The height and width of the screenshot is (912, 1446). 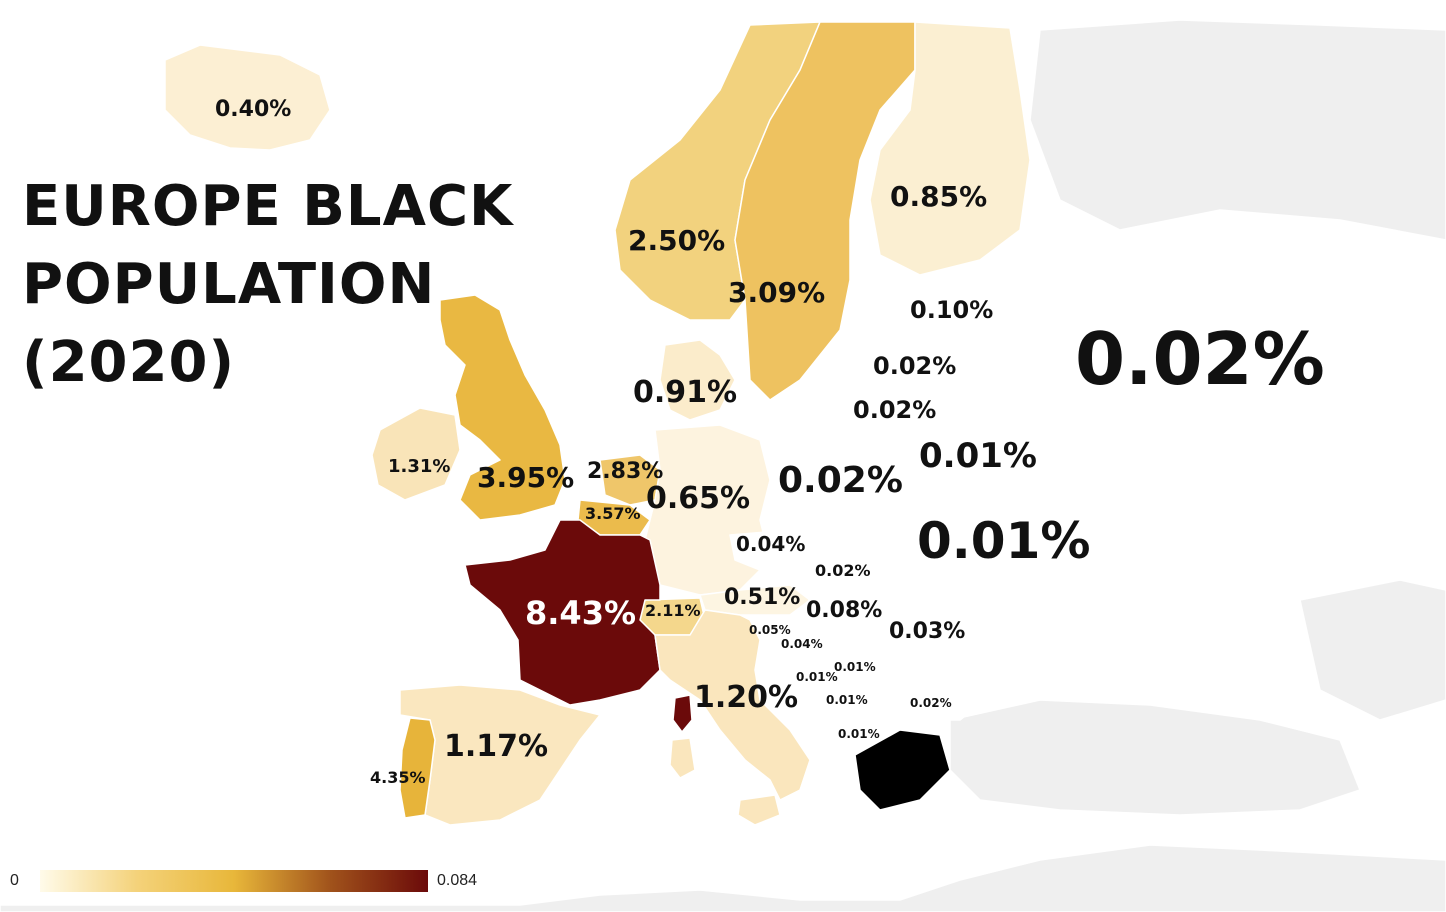 What do you see at coordinates (776, 292) in the screenshot?
I see `label-sweden: 3.09%` at bounding box center [776, 292].